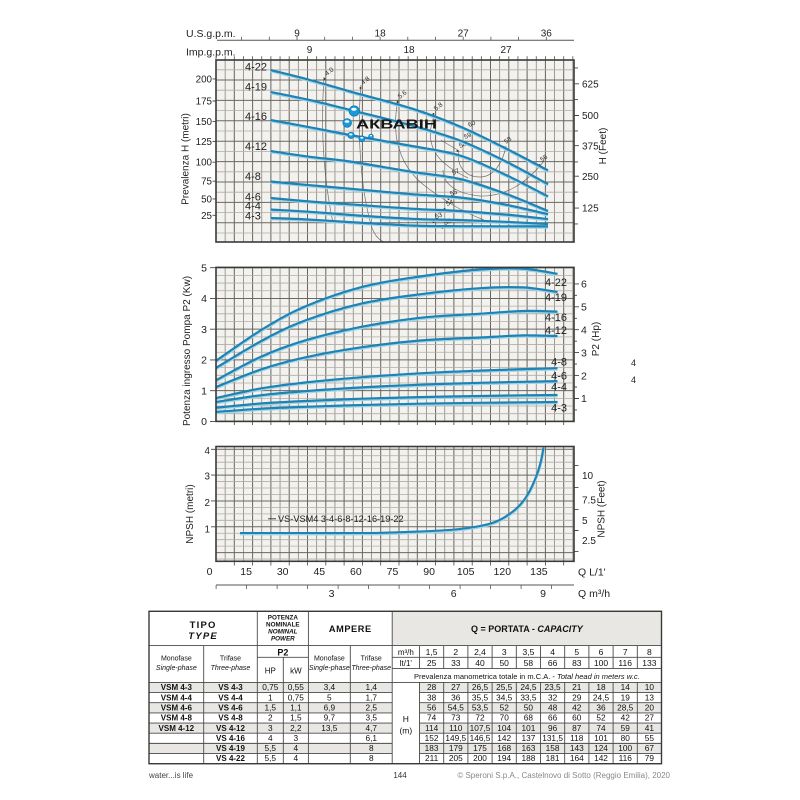 This screenshot has height=800, width=800. I want to click on svg-text: VSM 4-3, so click(177, 687).